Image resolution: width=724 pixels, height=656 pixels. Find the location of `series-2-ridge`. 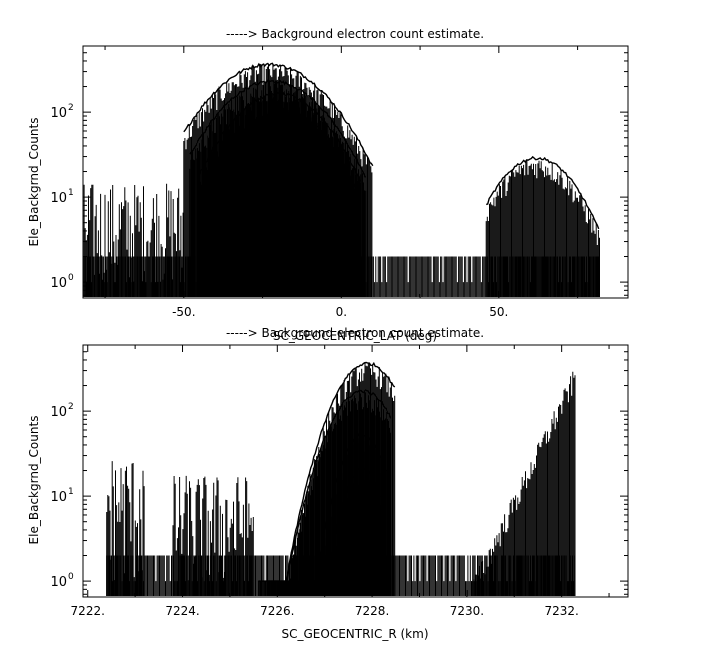

series-2-ridge is located at coordinates (278, 128).